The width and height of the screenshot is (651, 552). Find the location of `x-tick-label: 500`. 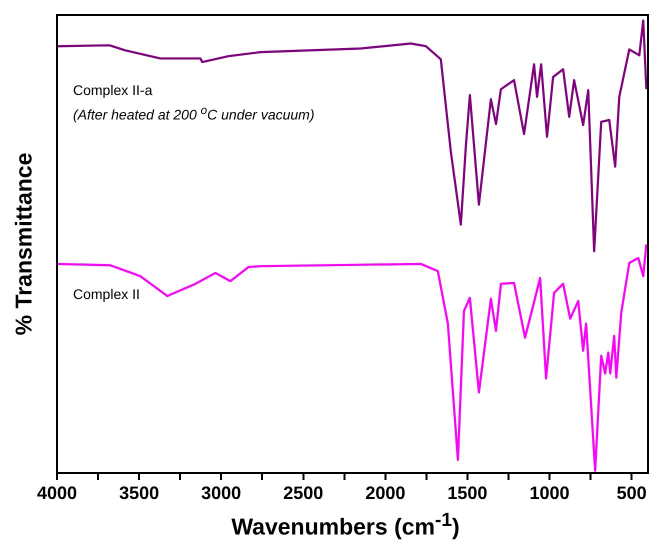

x-tick-label: 500 is located at coordinates (631, 492).